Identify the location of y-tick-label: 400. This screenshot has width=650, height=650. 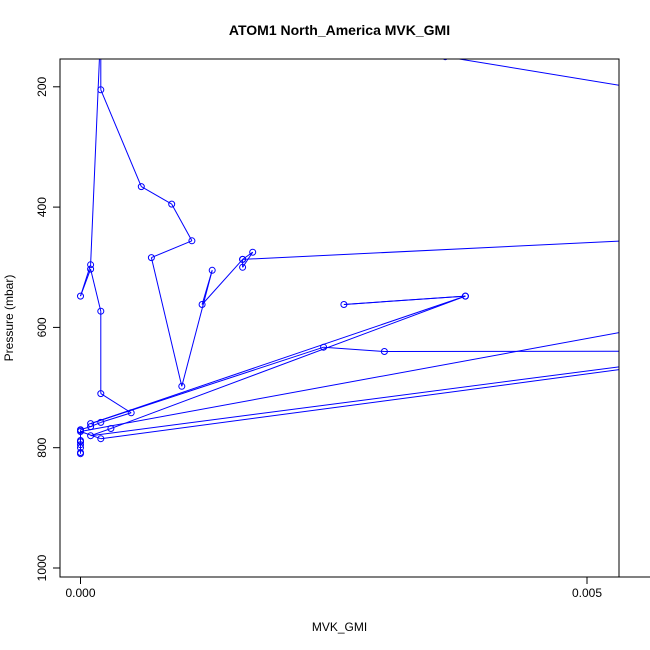
(42, 207).